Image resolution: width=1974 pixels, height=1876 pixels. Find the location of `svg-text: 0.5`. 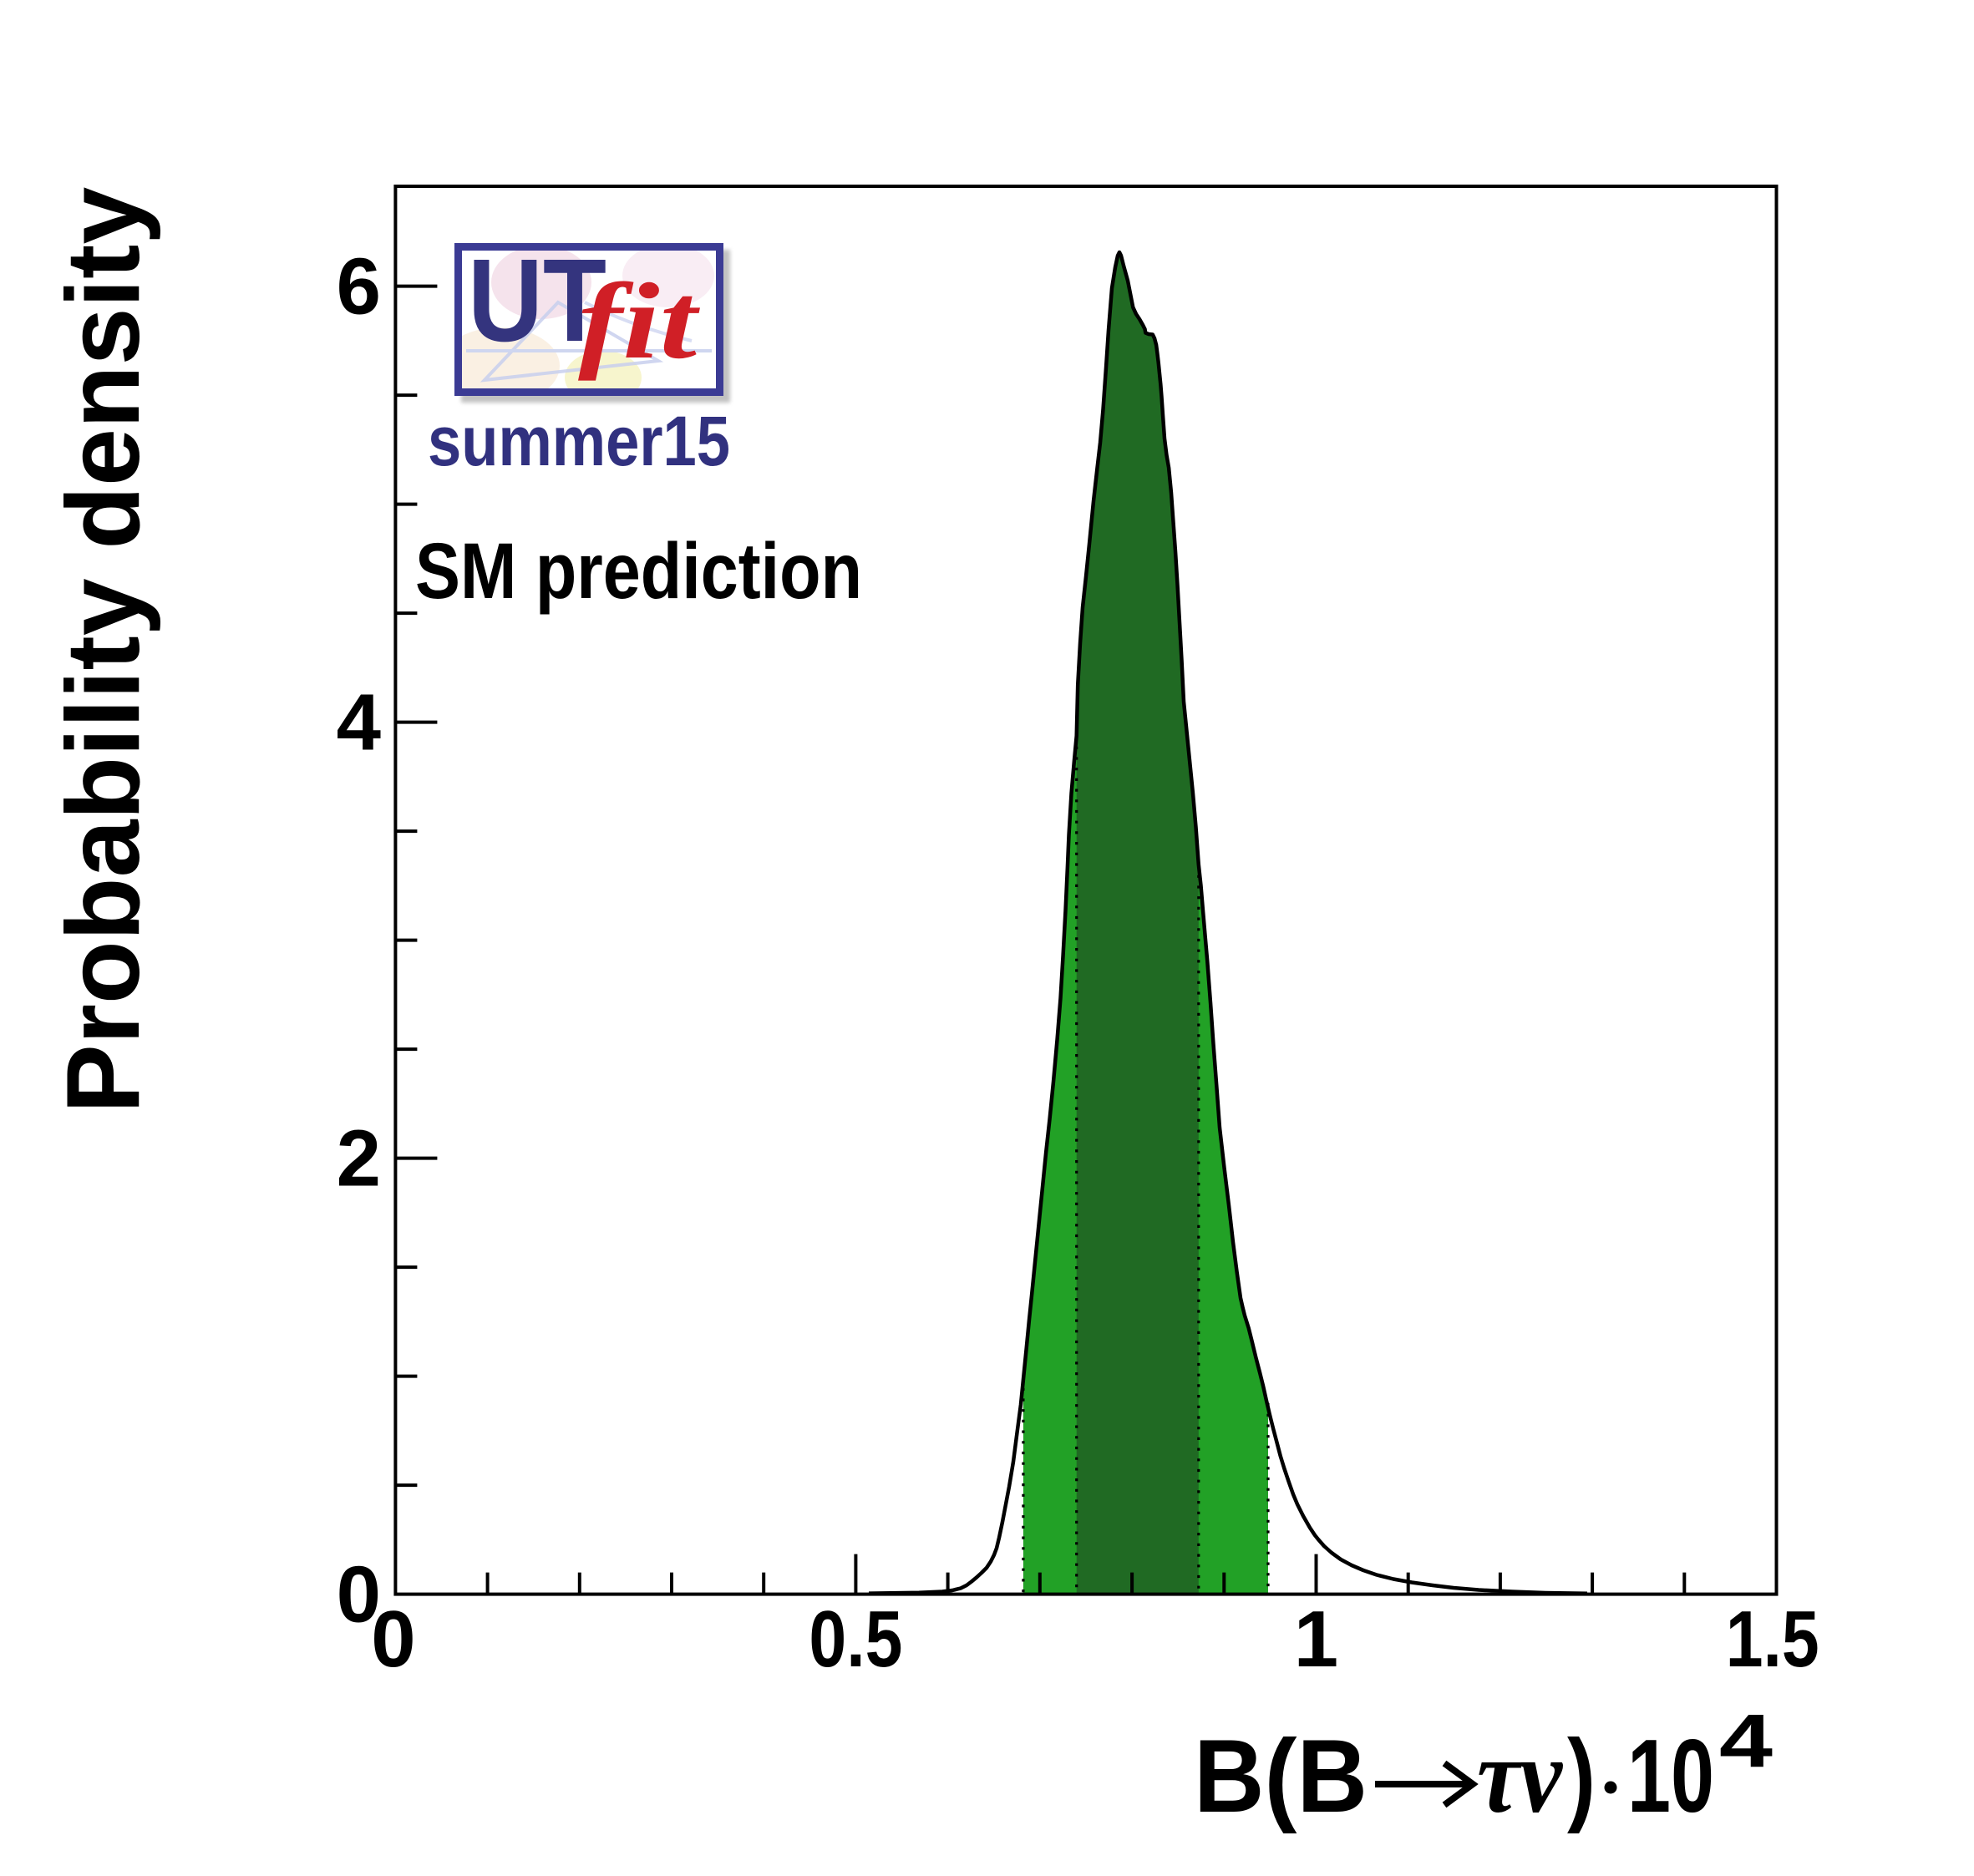

svg-text: 0.5 is located at coordinates (856, 1639).